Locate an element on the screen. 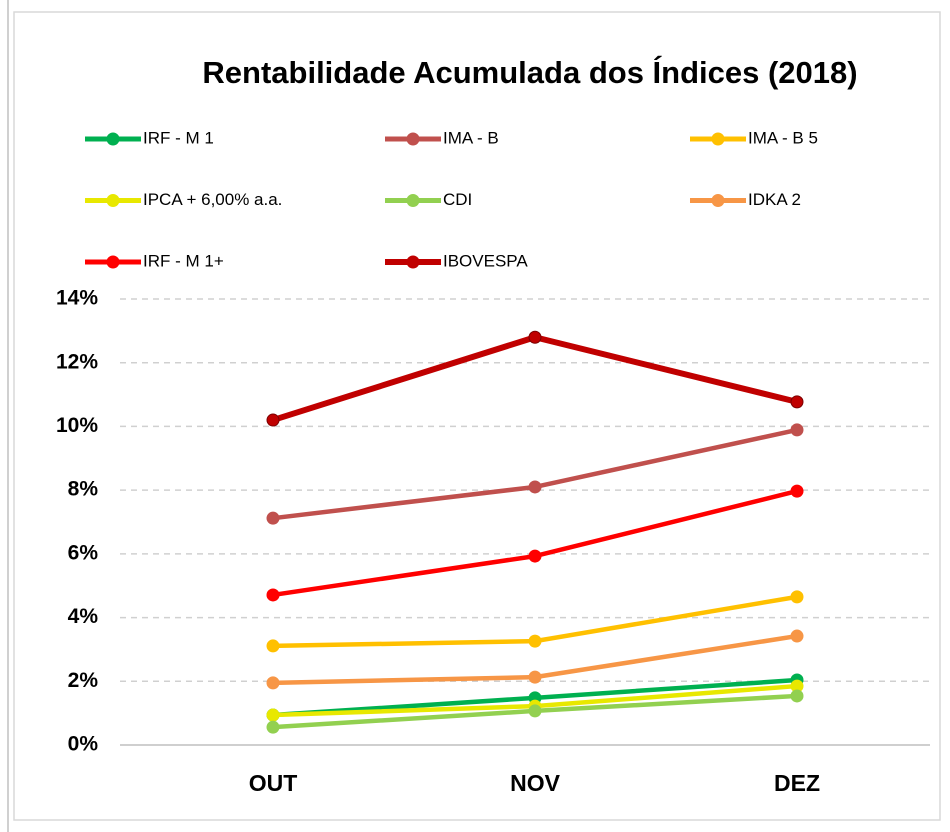 The image size is (950, 832). y-tick-label: 6% is located at coordinates (83, 552).